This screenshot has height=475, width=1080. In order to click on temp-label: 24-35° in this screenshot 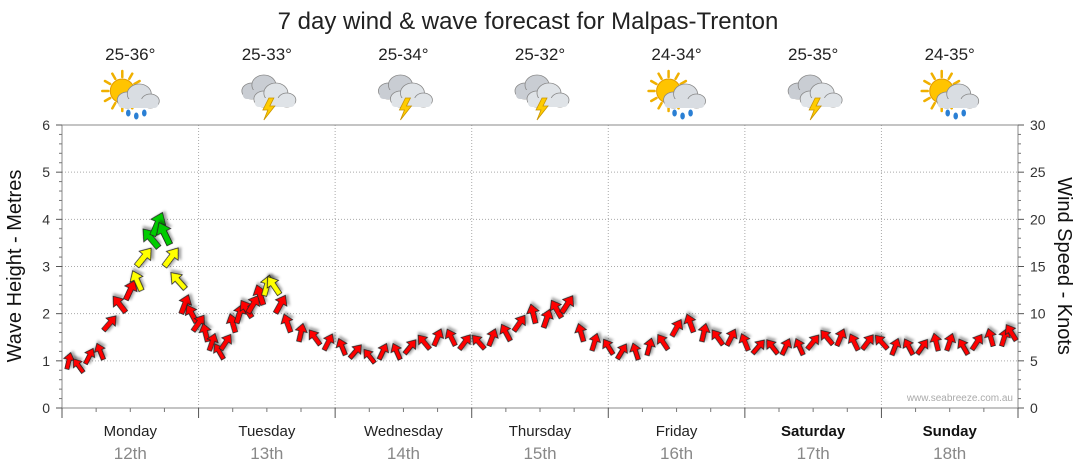, I will do `click(950, 54)`.